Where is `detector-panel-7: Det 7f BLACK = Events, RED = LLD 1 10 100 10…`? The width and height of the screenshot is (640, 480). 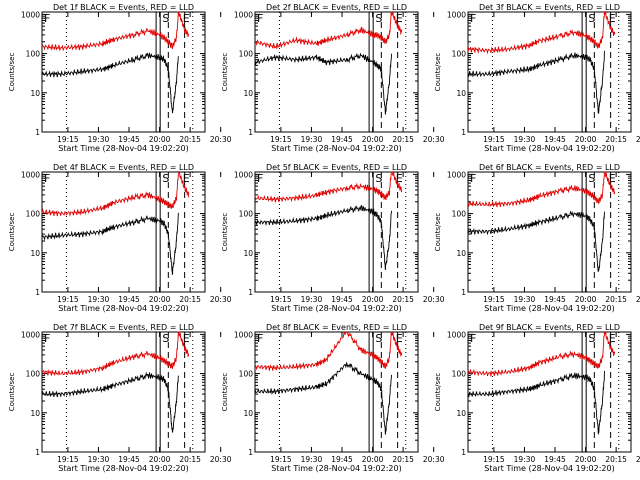
detector-panel-7: Det 7f BLACK = Events, RED = LLD 1 10 100 10… is located at coordinates (120, 398).